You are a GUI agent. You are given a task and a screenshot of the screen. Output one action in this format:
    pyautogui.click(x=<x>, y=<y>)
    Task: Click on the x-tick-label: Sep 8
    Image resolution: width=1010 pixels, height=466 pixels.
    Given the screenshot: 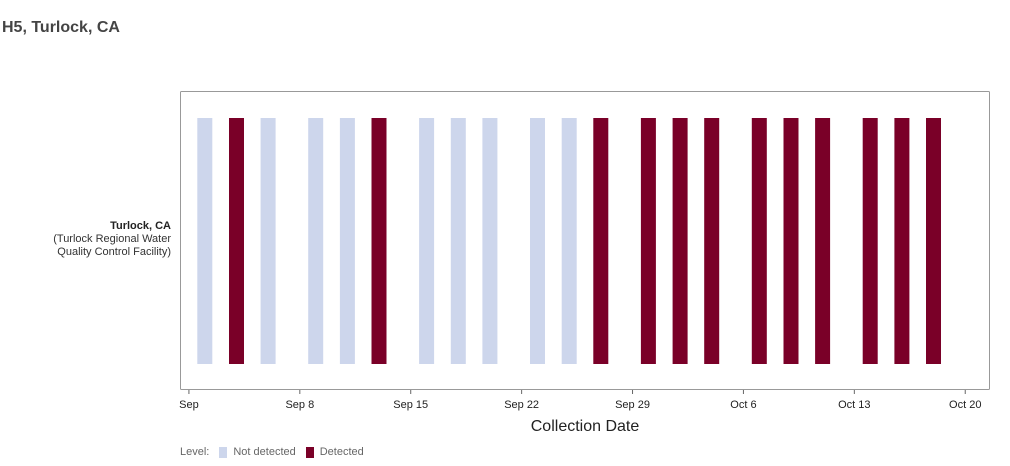 What is the action you would take?
    pyautogui.click(x=299, y=405)
    